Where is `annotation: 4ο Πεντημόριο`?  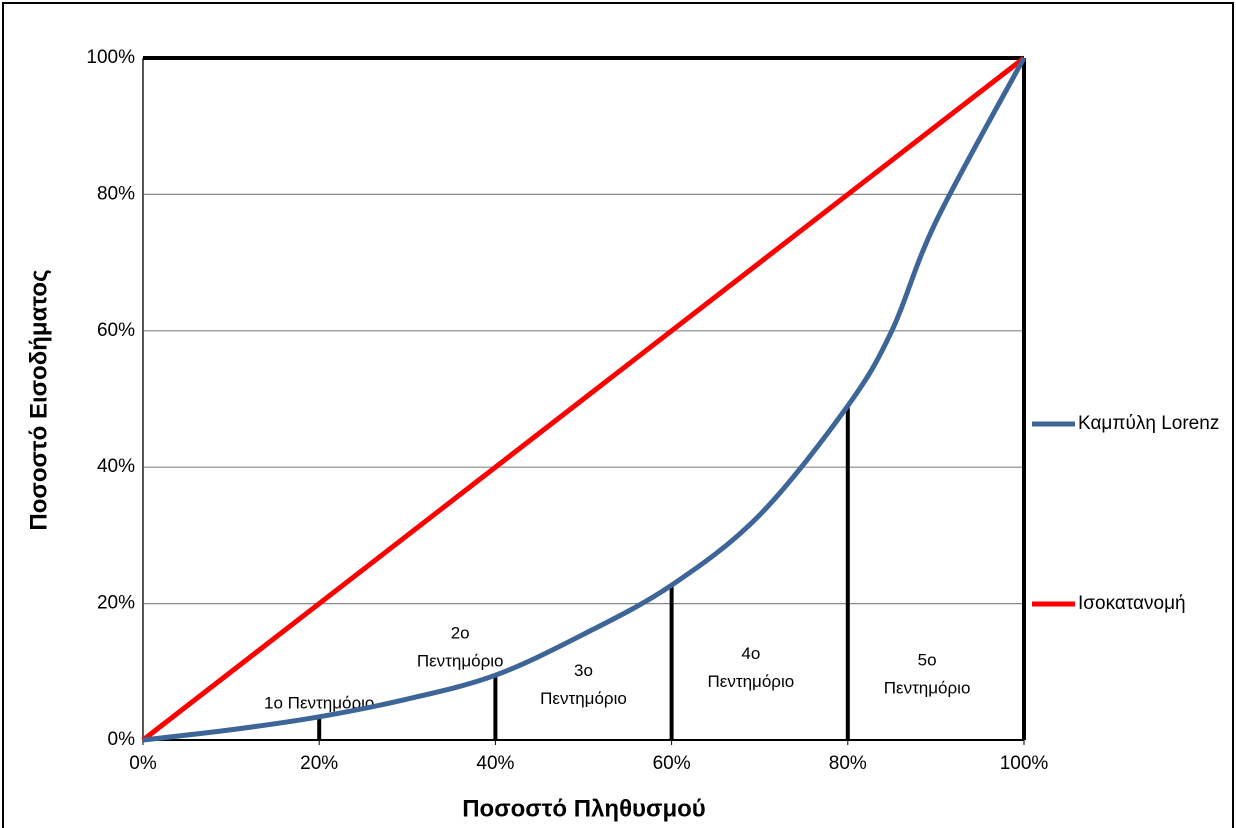
annotation: 4ο Πεντημόριο is located at coordinates (751, 667).